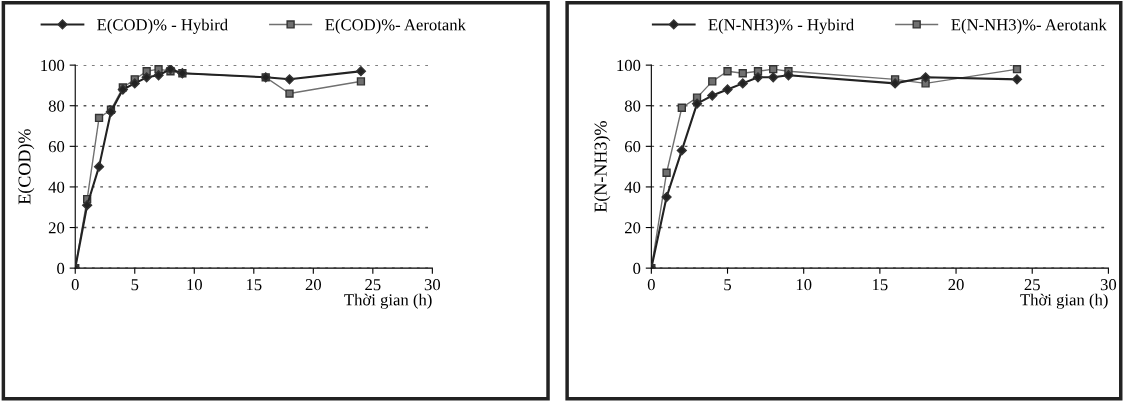 The width and height of the screenshot is (1123, 402). What do you see at coordinates (781, 26) in the screenshot?
I see `legend-label: E(N-NH3)% - Hybird` at bounding box center [781, 26].